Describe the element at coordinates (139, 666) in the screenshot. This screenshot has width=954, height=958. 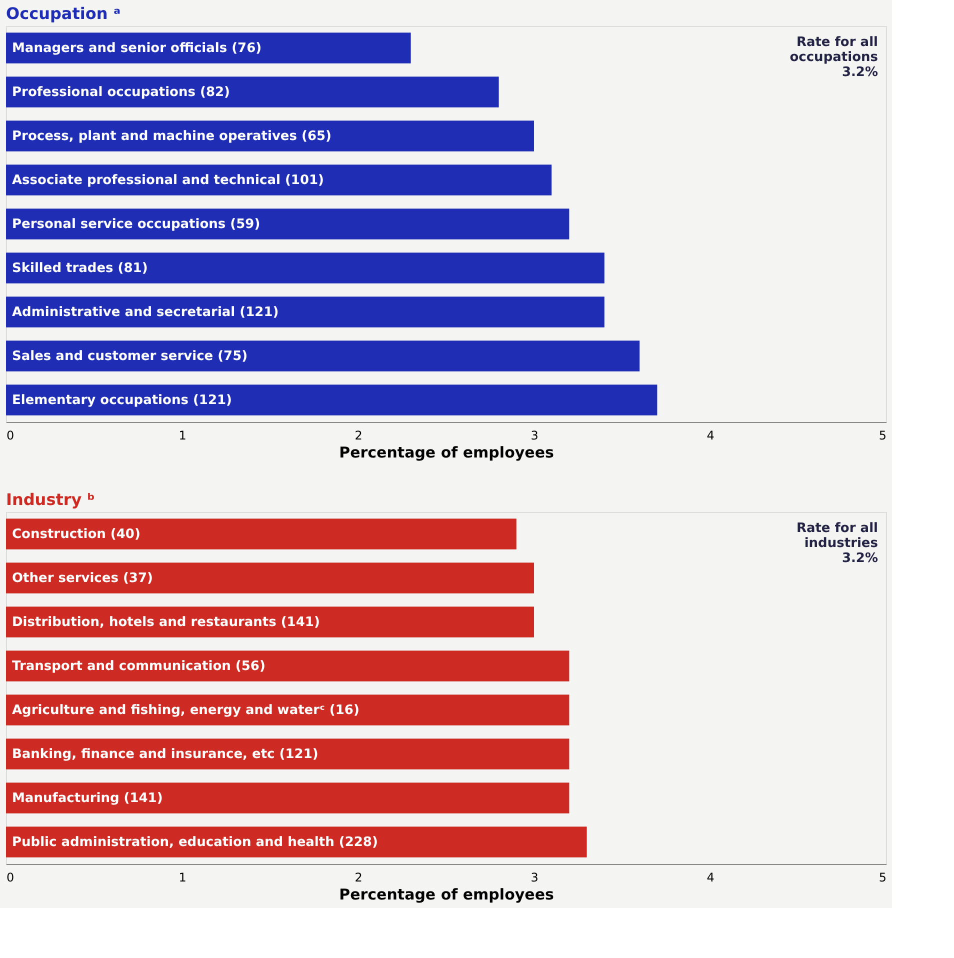
I see `y-tick-label: Transport and communication (56)` at that location.